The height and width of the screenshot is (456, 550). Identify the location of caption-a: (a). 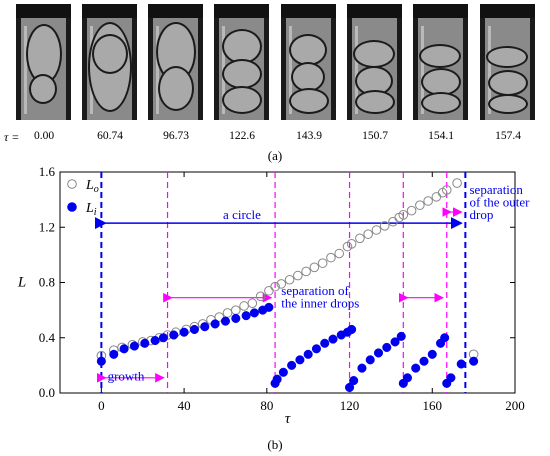
(275, 155).